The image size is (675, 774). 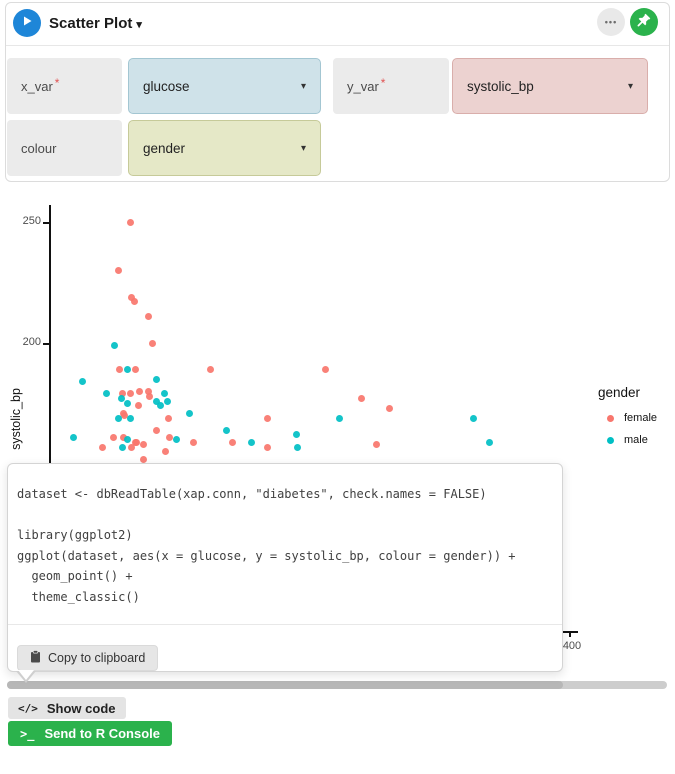 I want to click on y-var-label: y_var *, so click(x=391, y=86).